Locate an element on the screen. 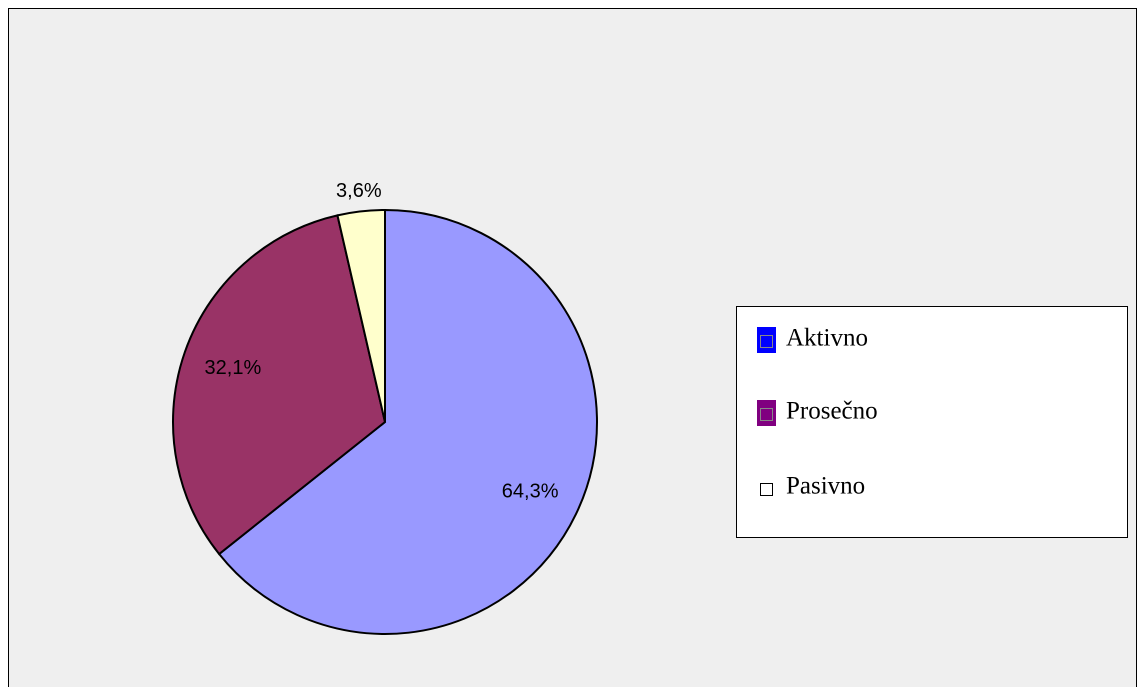  legend-box is located at coordinates (932, 422).